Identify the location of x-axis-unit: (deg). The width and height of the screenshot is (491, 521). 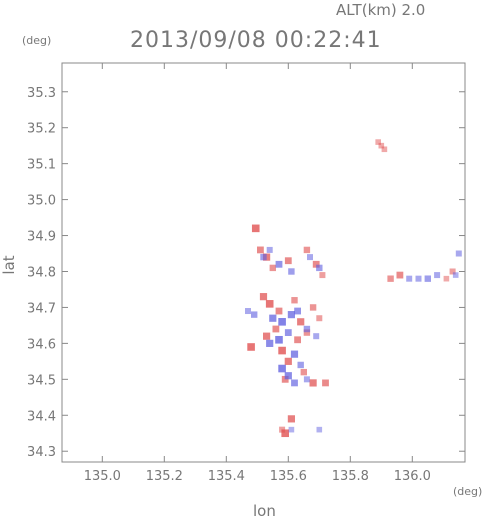
(467, 491).